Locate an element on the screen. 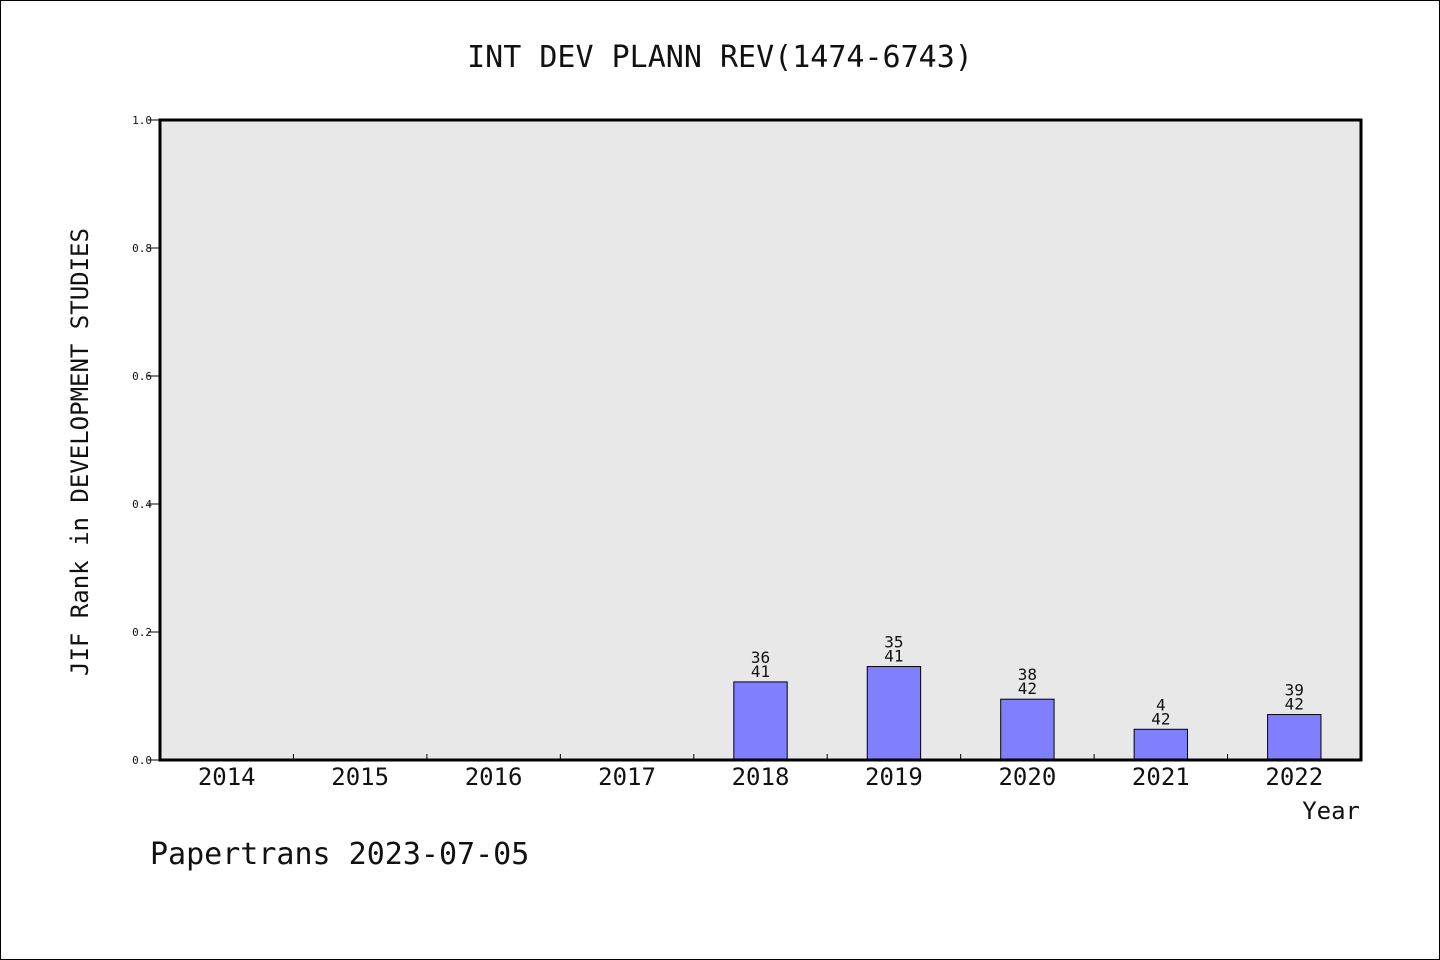  bar-label-rank: 38 is located at coordinates (1027, 674).